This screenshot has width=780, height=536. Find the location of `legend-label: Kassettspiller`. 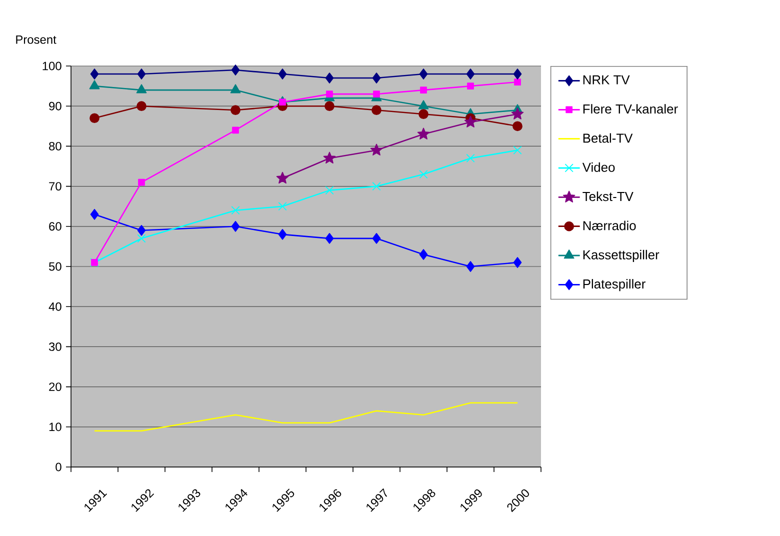

legend-label: Kassettspiller is located at coordinates (621, 256).